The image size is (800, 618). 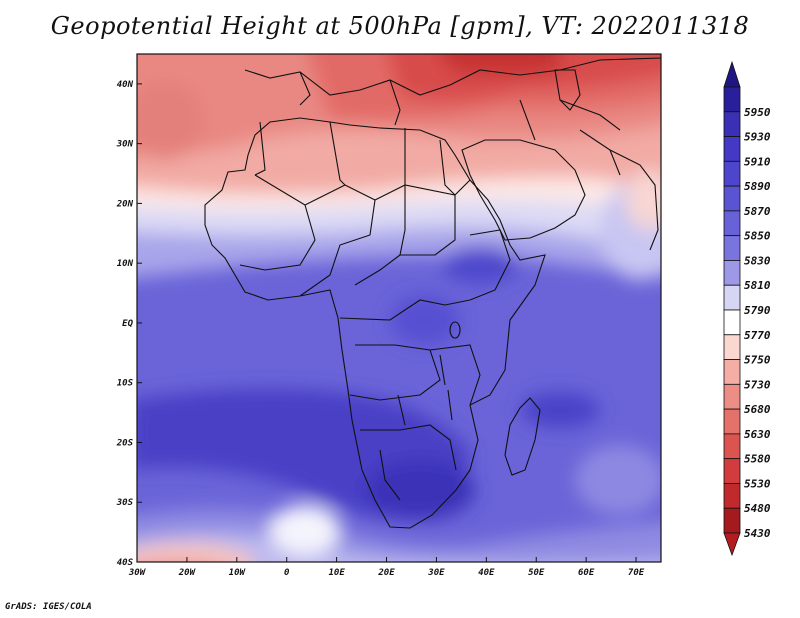 I want to click on colorbar-label: 5890, so click(x=757, y=186).